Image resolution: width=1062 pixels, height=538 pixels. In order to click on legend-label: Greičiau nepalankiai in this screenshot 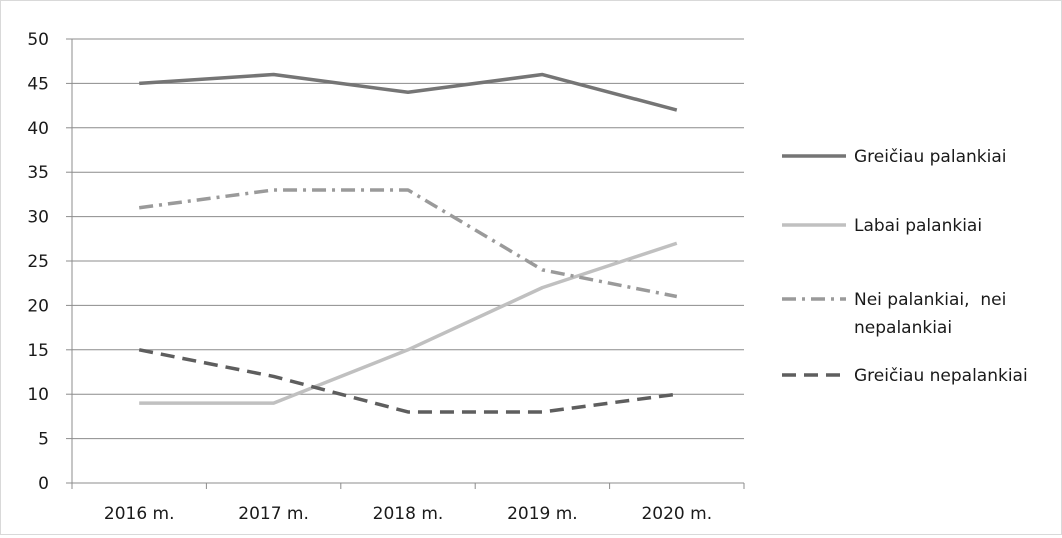, I will do `click(941, 376)`.